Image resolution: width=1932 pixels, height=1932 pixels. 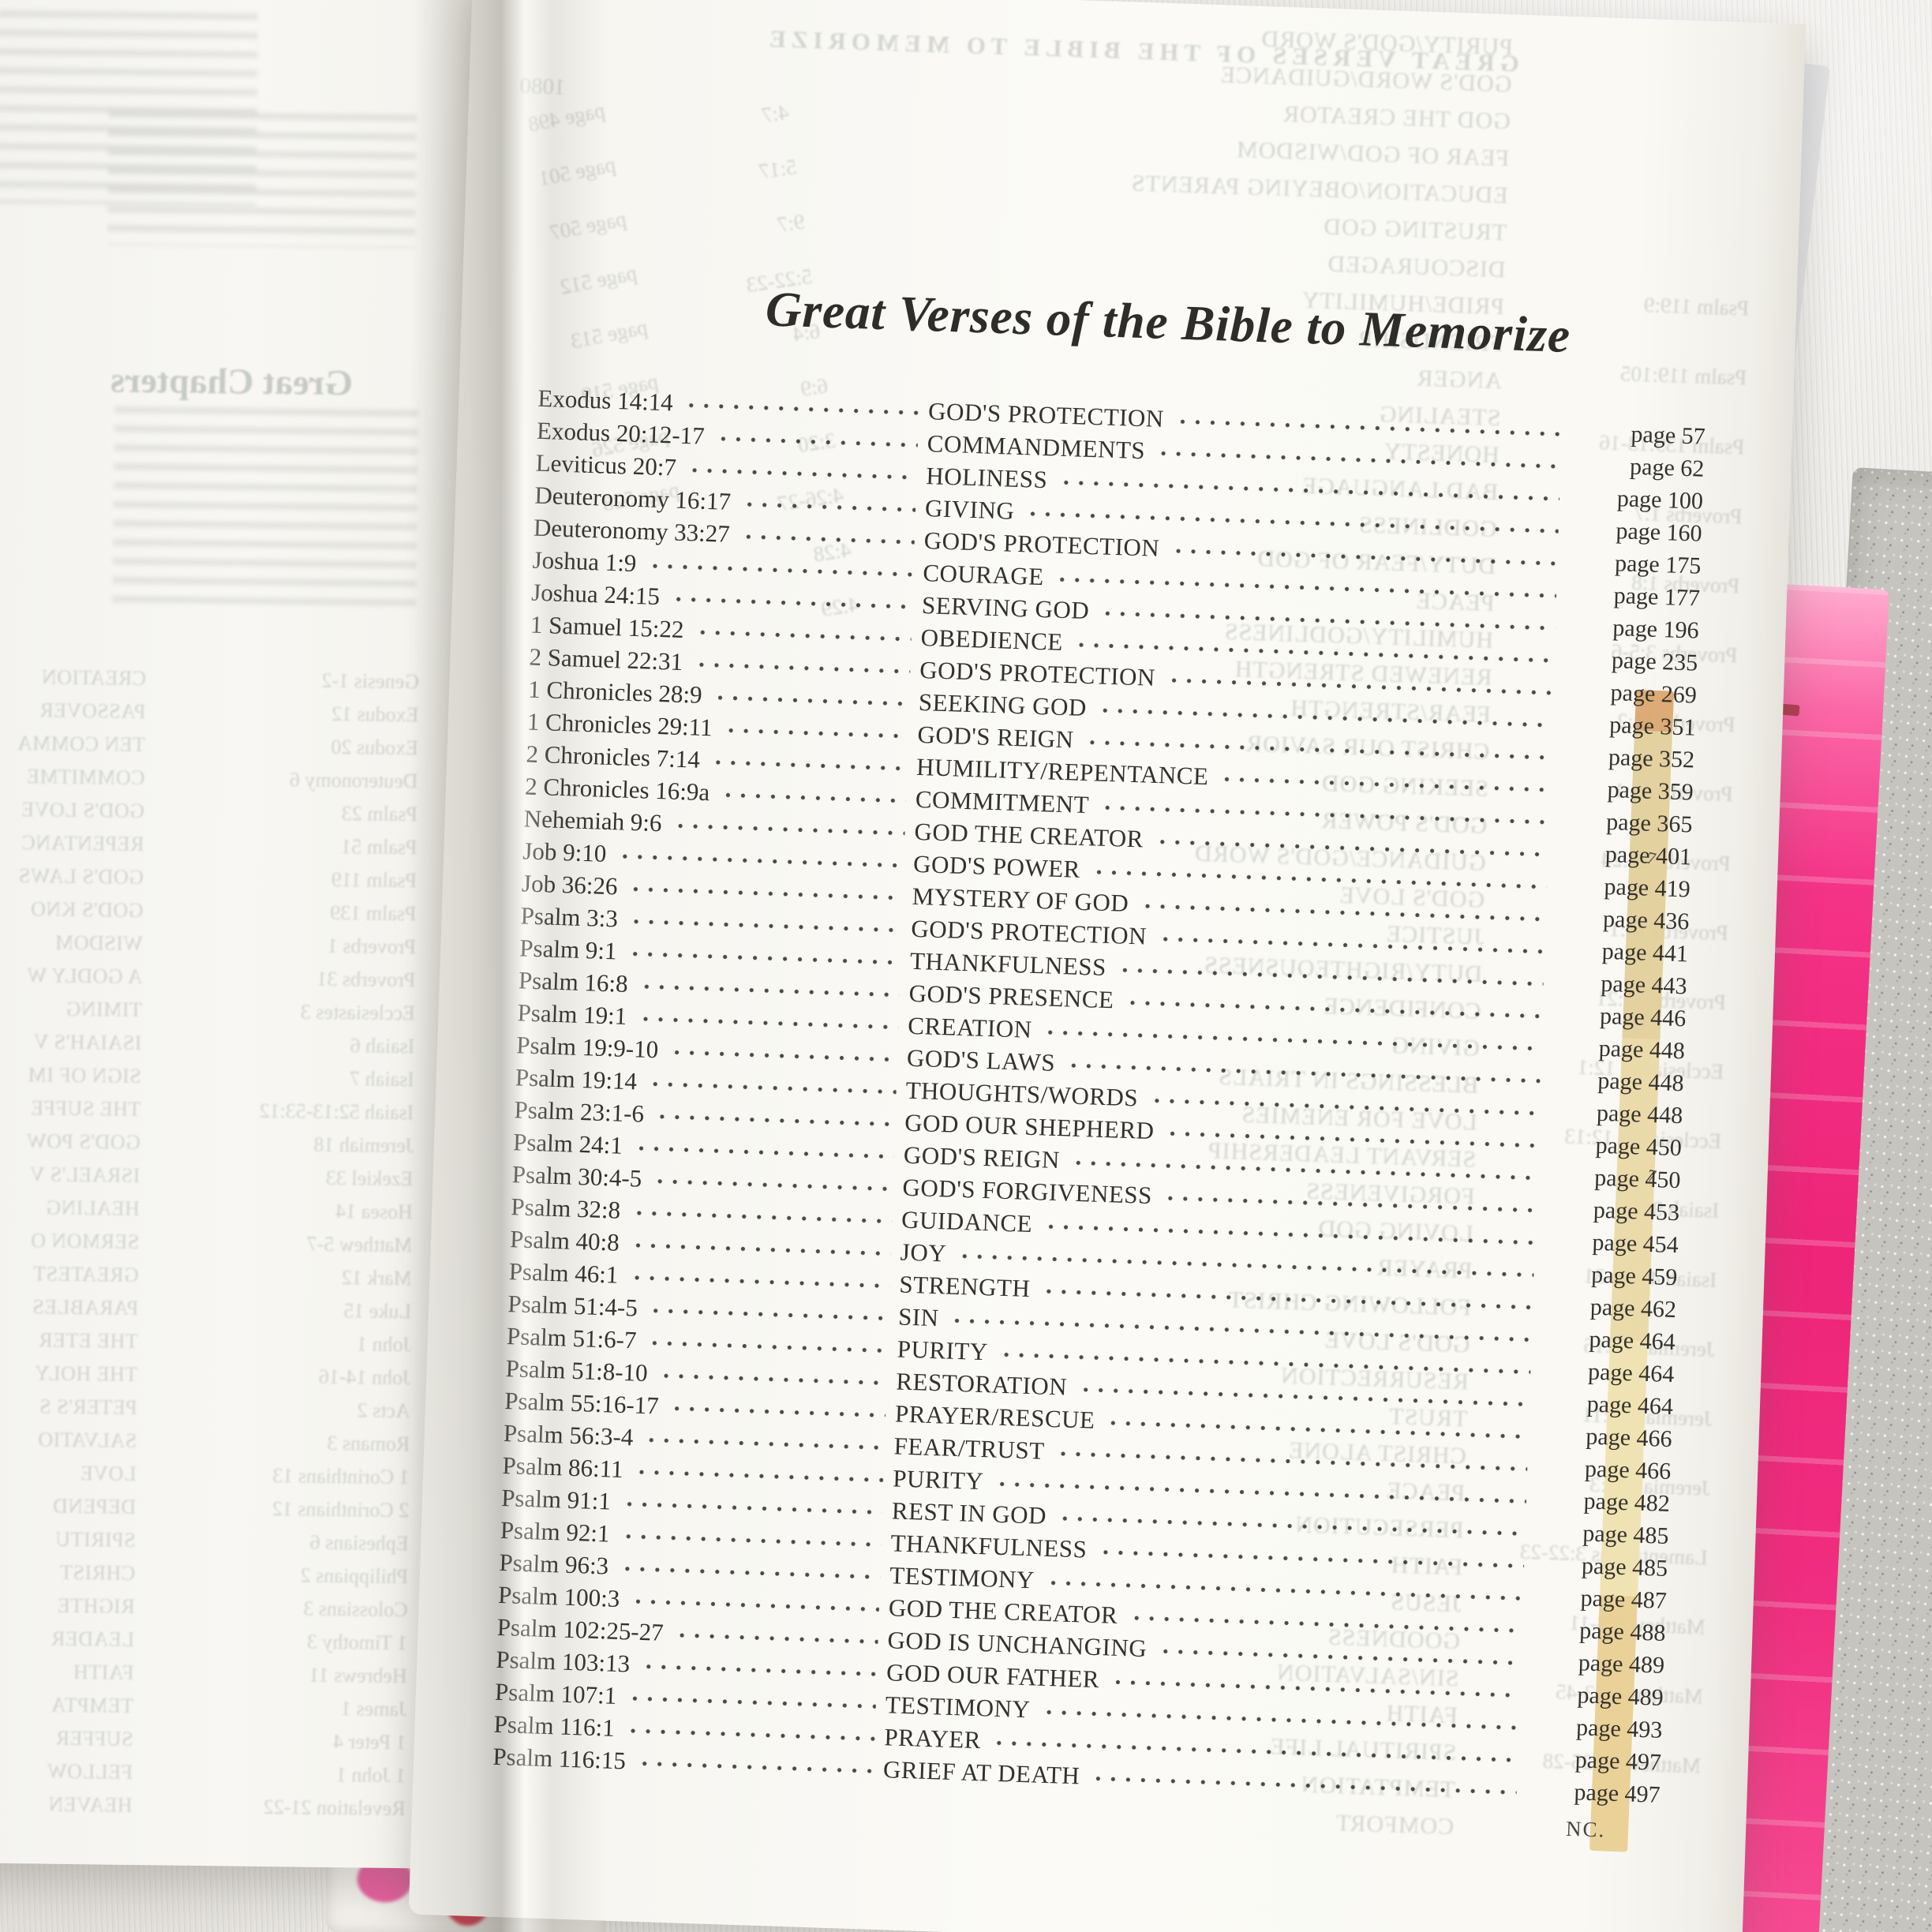 I want to click on verse-topic: GOD'S PRESENCE, so click(x=1011, y=996).